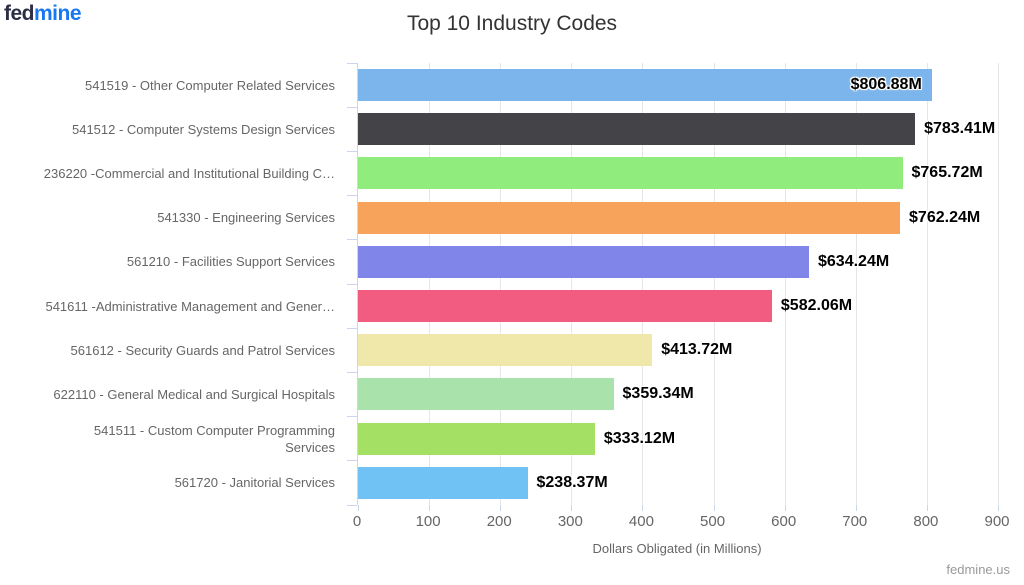  I want to click on bar-row: $806.88M, so click(678, 85).